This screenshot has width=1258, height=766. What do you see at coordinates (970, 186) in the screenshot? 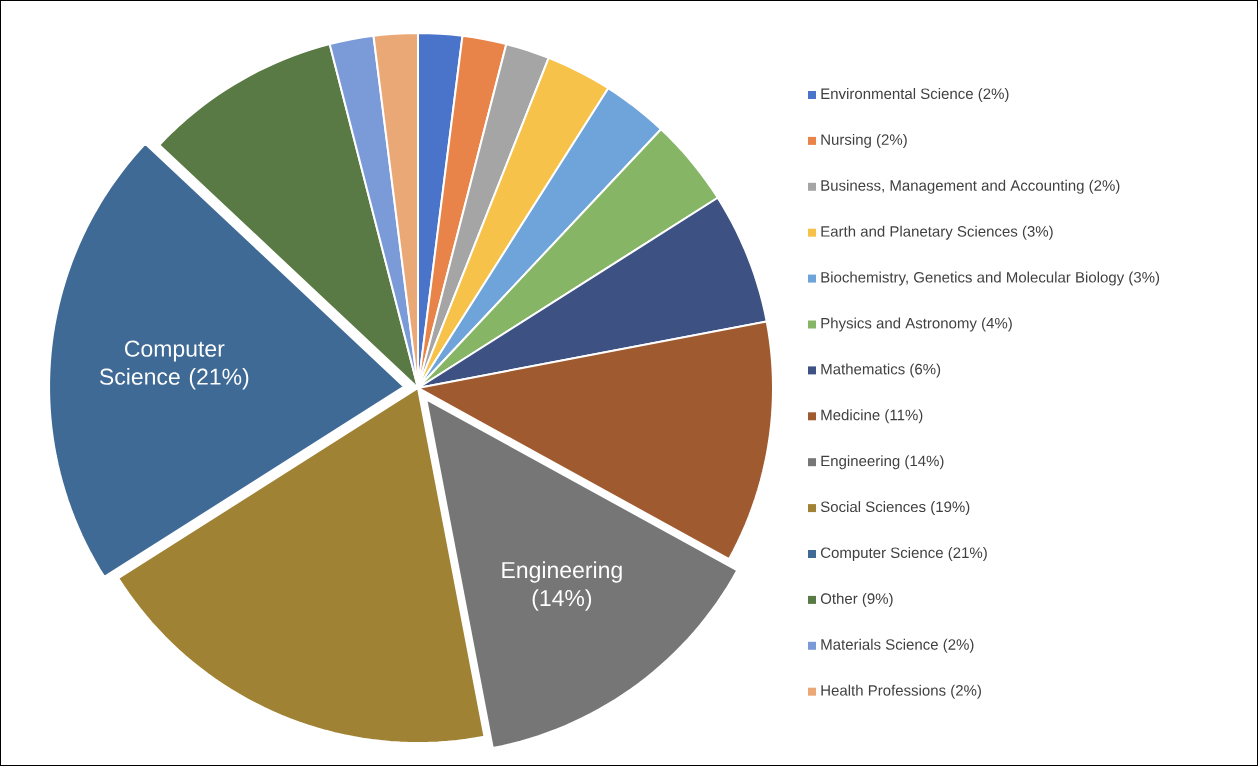
I see `legend-label: Business, Management and Accounting (2%)` at bounding box center [970, 186].